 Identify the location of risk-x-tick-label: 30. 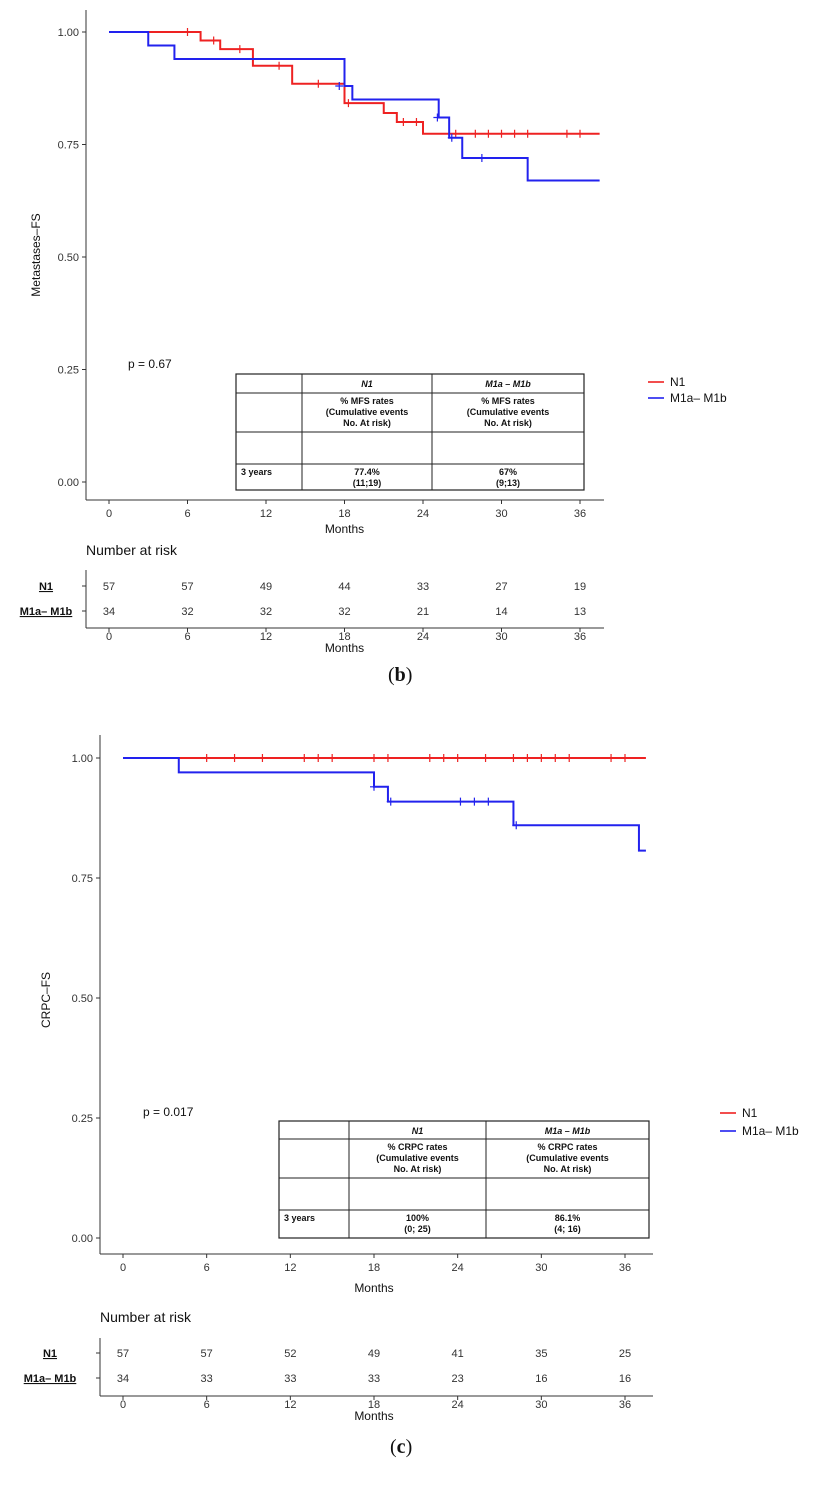
(541, 1405).